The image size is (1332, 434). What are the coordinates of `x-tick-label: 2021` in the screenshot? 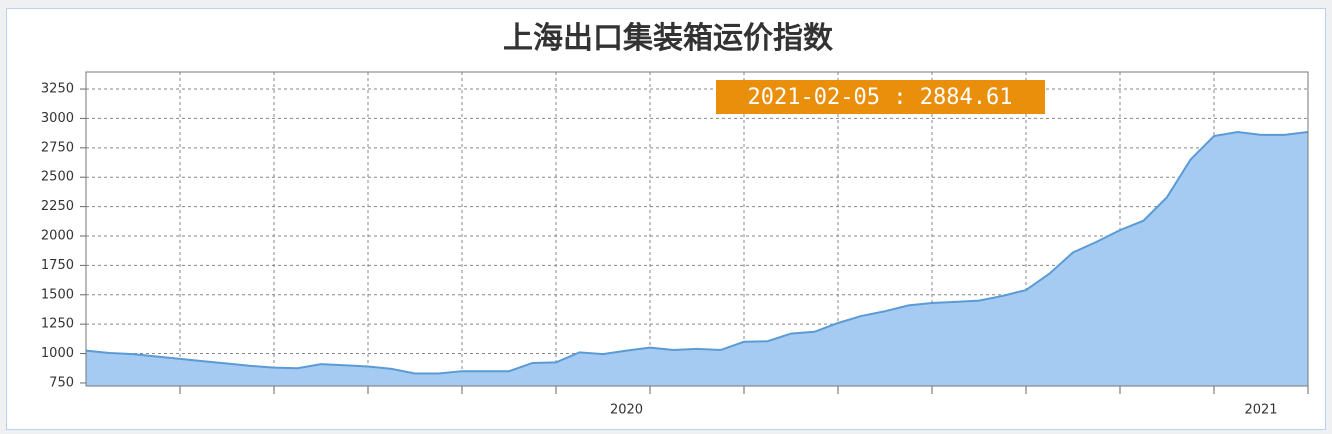 It's located at (1260, 410).